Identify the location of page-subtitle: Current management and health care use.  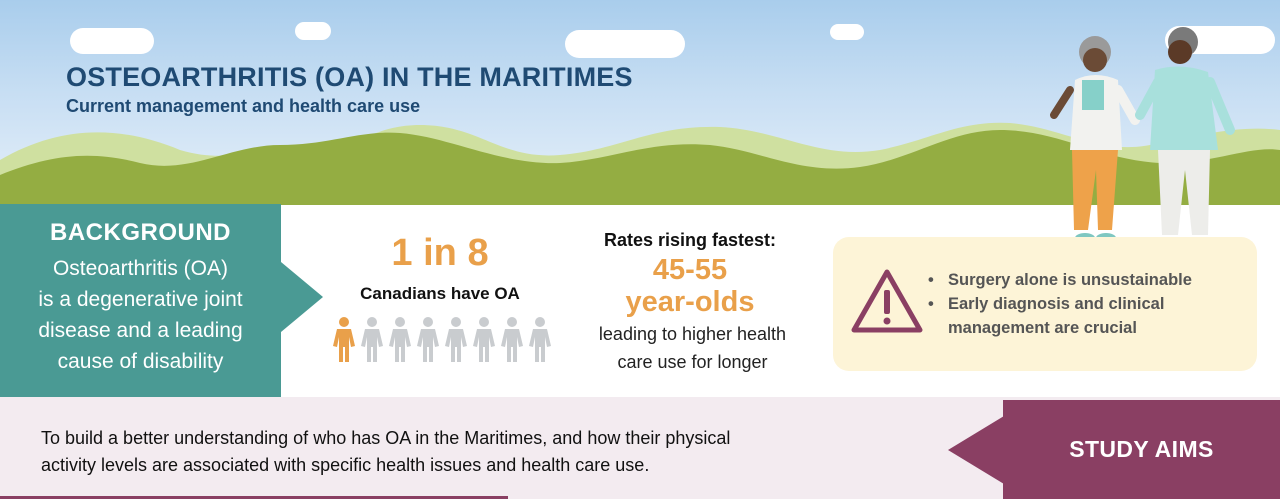
(243, 106).